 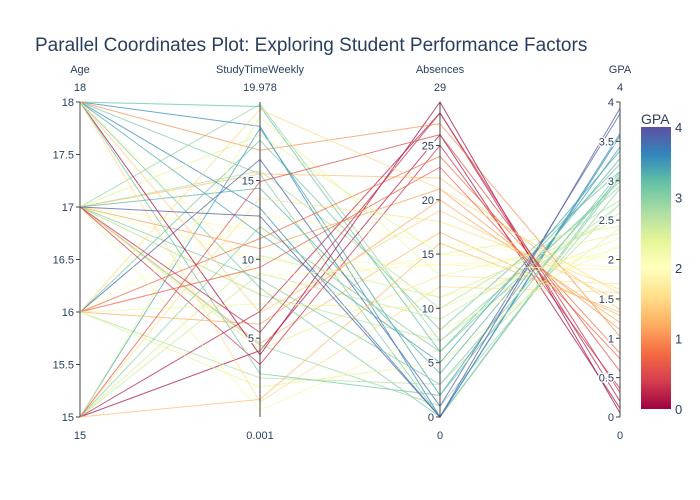 What do you see at coordinates (655, 119) in the screenshot?
I see `colorbar-title: GPA` at bounding box center [655, 119].